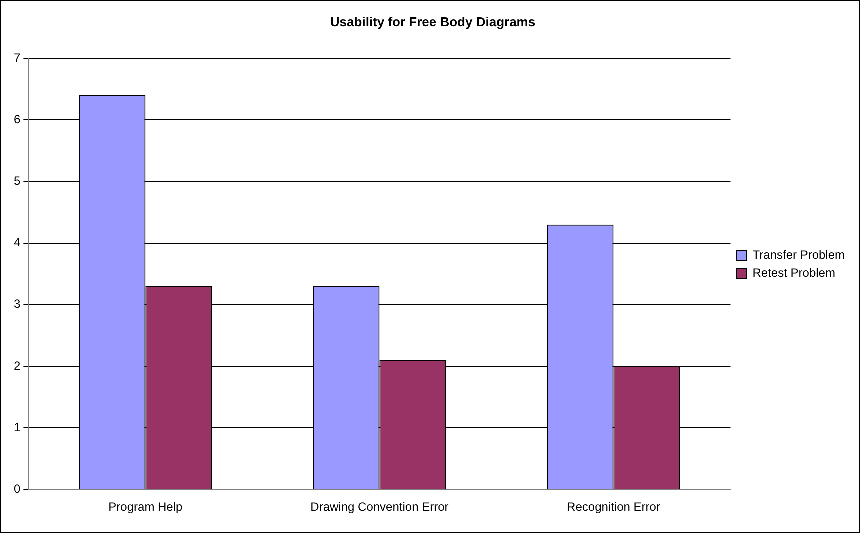 The image size is (860, 533). Describe the element at coordinates (17, 304) in the screenshot. I see `y-tick-label: 3` at that location.